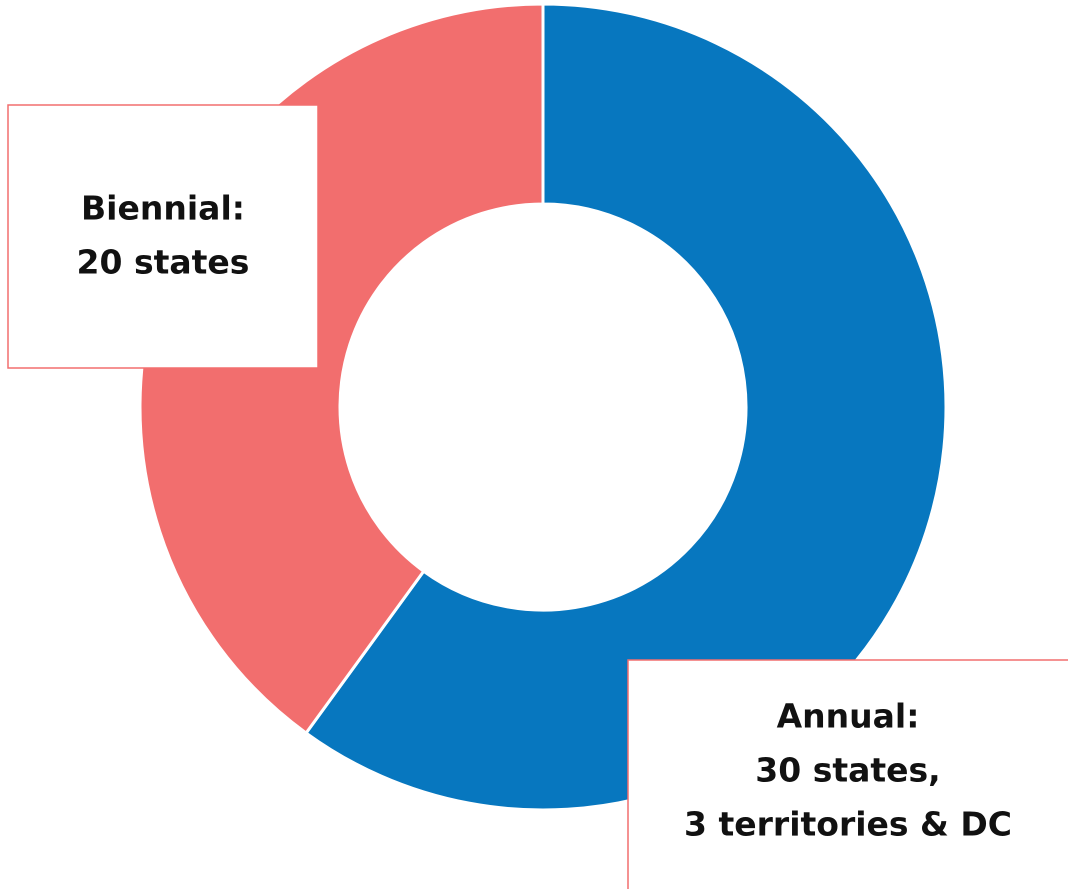  Describe the element at coordinates (163, 208) in the screenshot. I see `data-label: Biennial:` at that location.